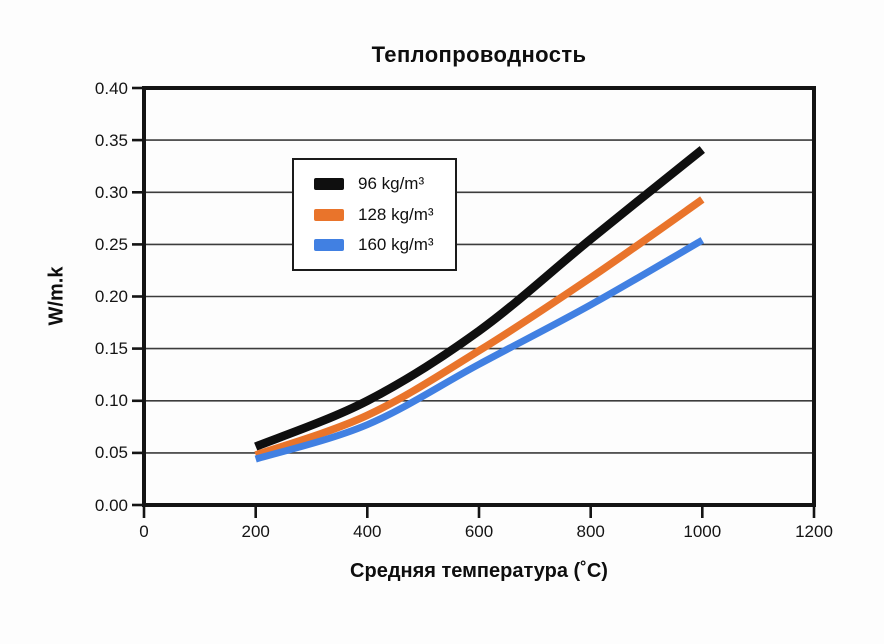 Image resolution: width=884 pixels, height=644 pixels. I want to click on x-tick-label: 800, so click(590, 531).